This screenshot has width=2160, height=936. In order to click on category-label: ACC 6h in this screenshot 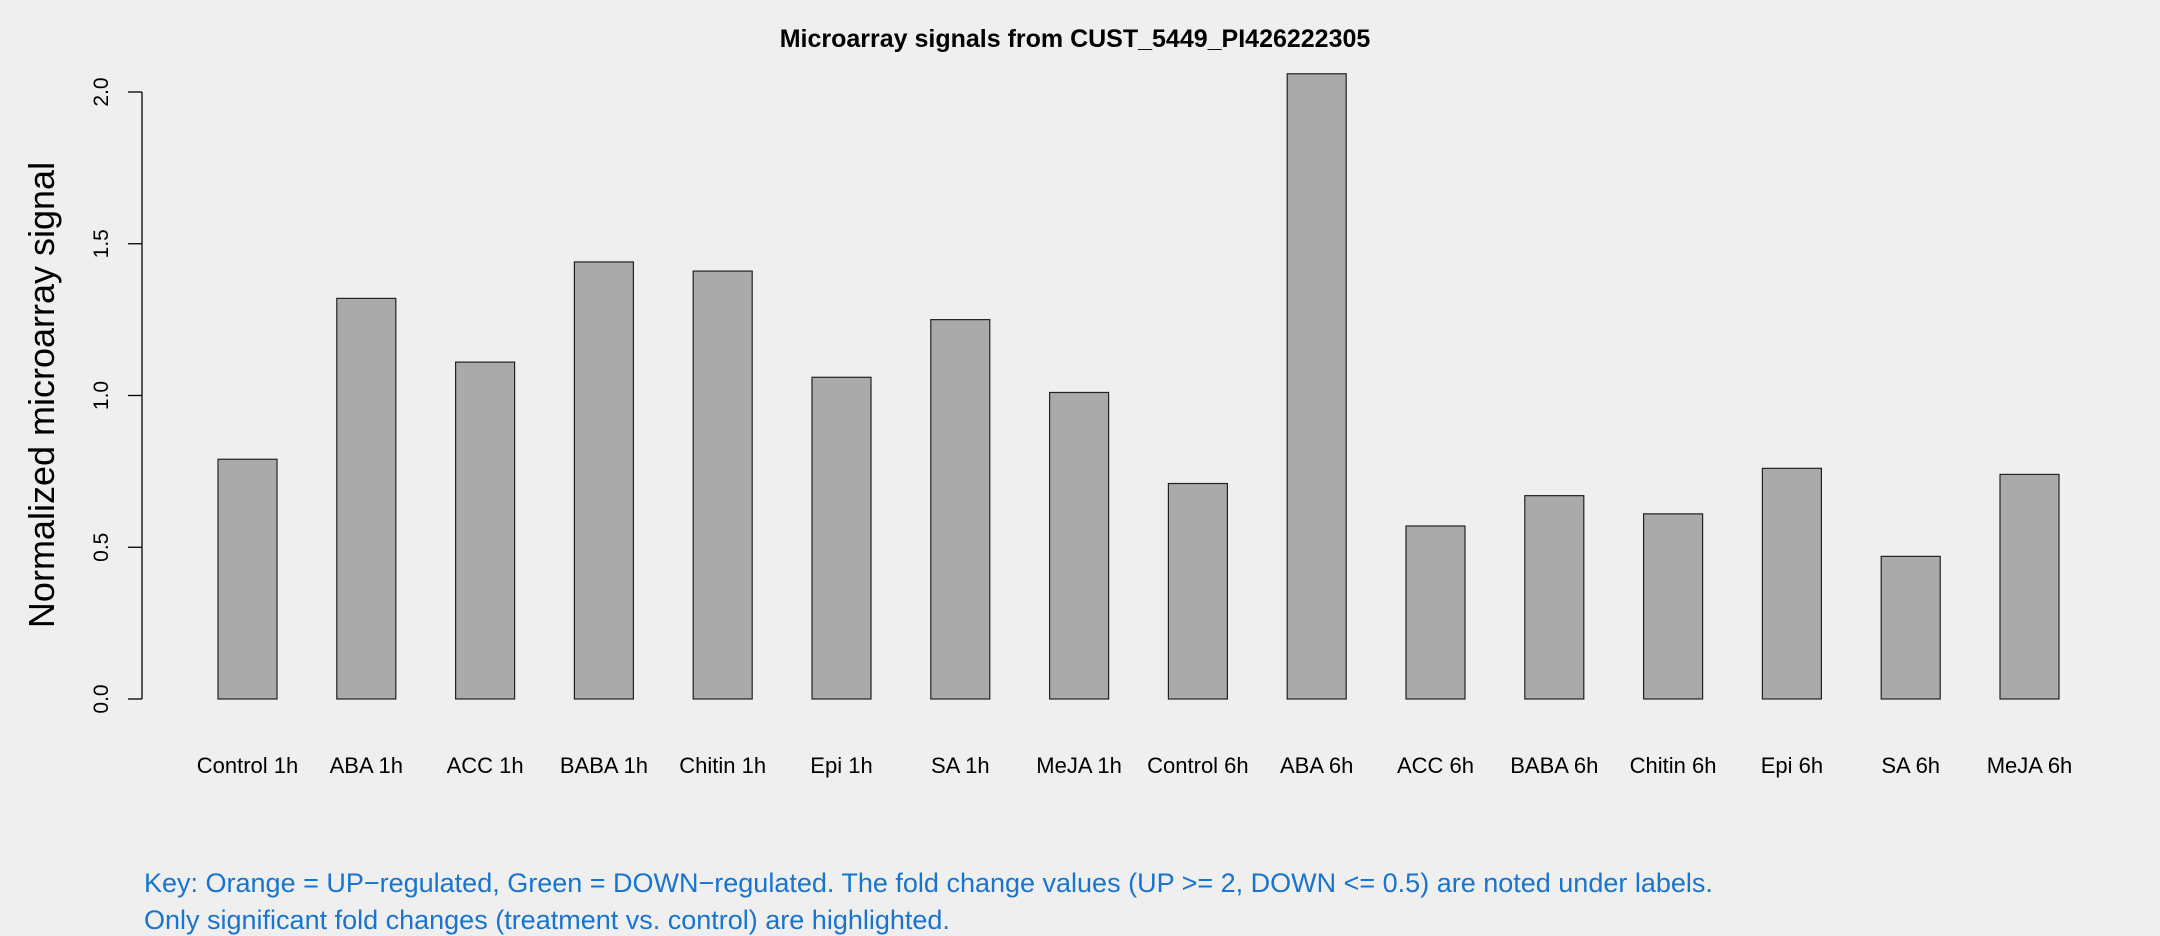, I will do `click(1435, 765)`.